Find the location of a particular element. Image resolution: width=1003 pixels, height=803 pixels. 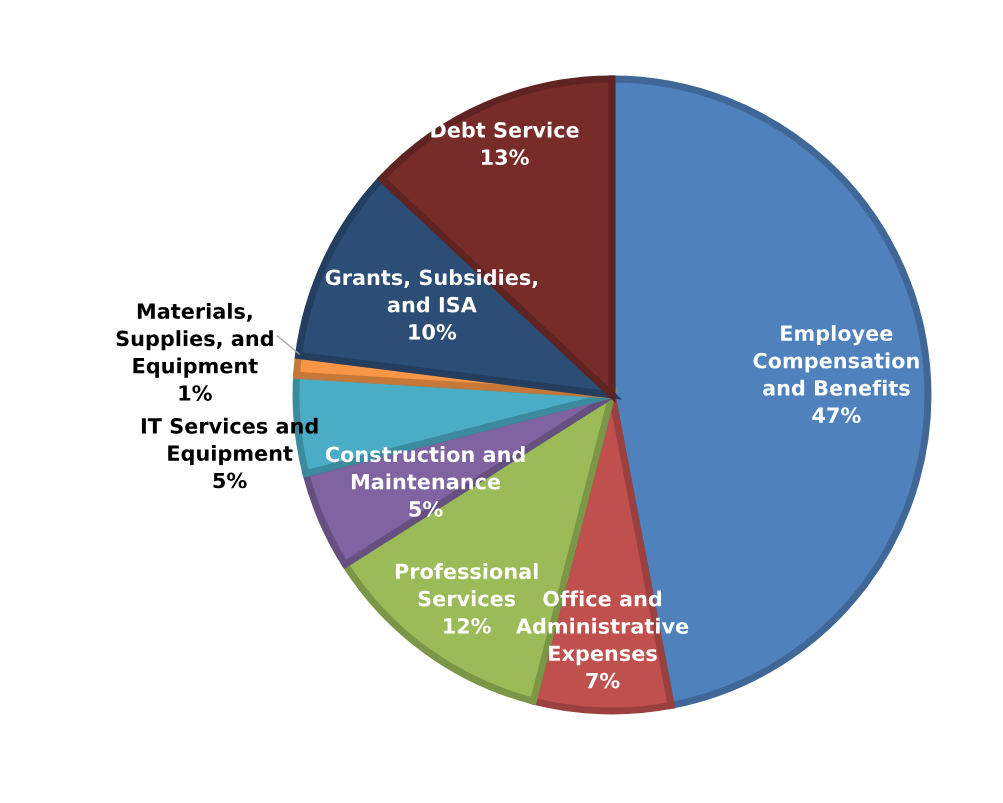

slice-label: Grants, Subsidies, and ISA is located at coordinates (431, 291).